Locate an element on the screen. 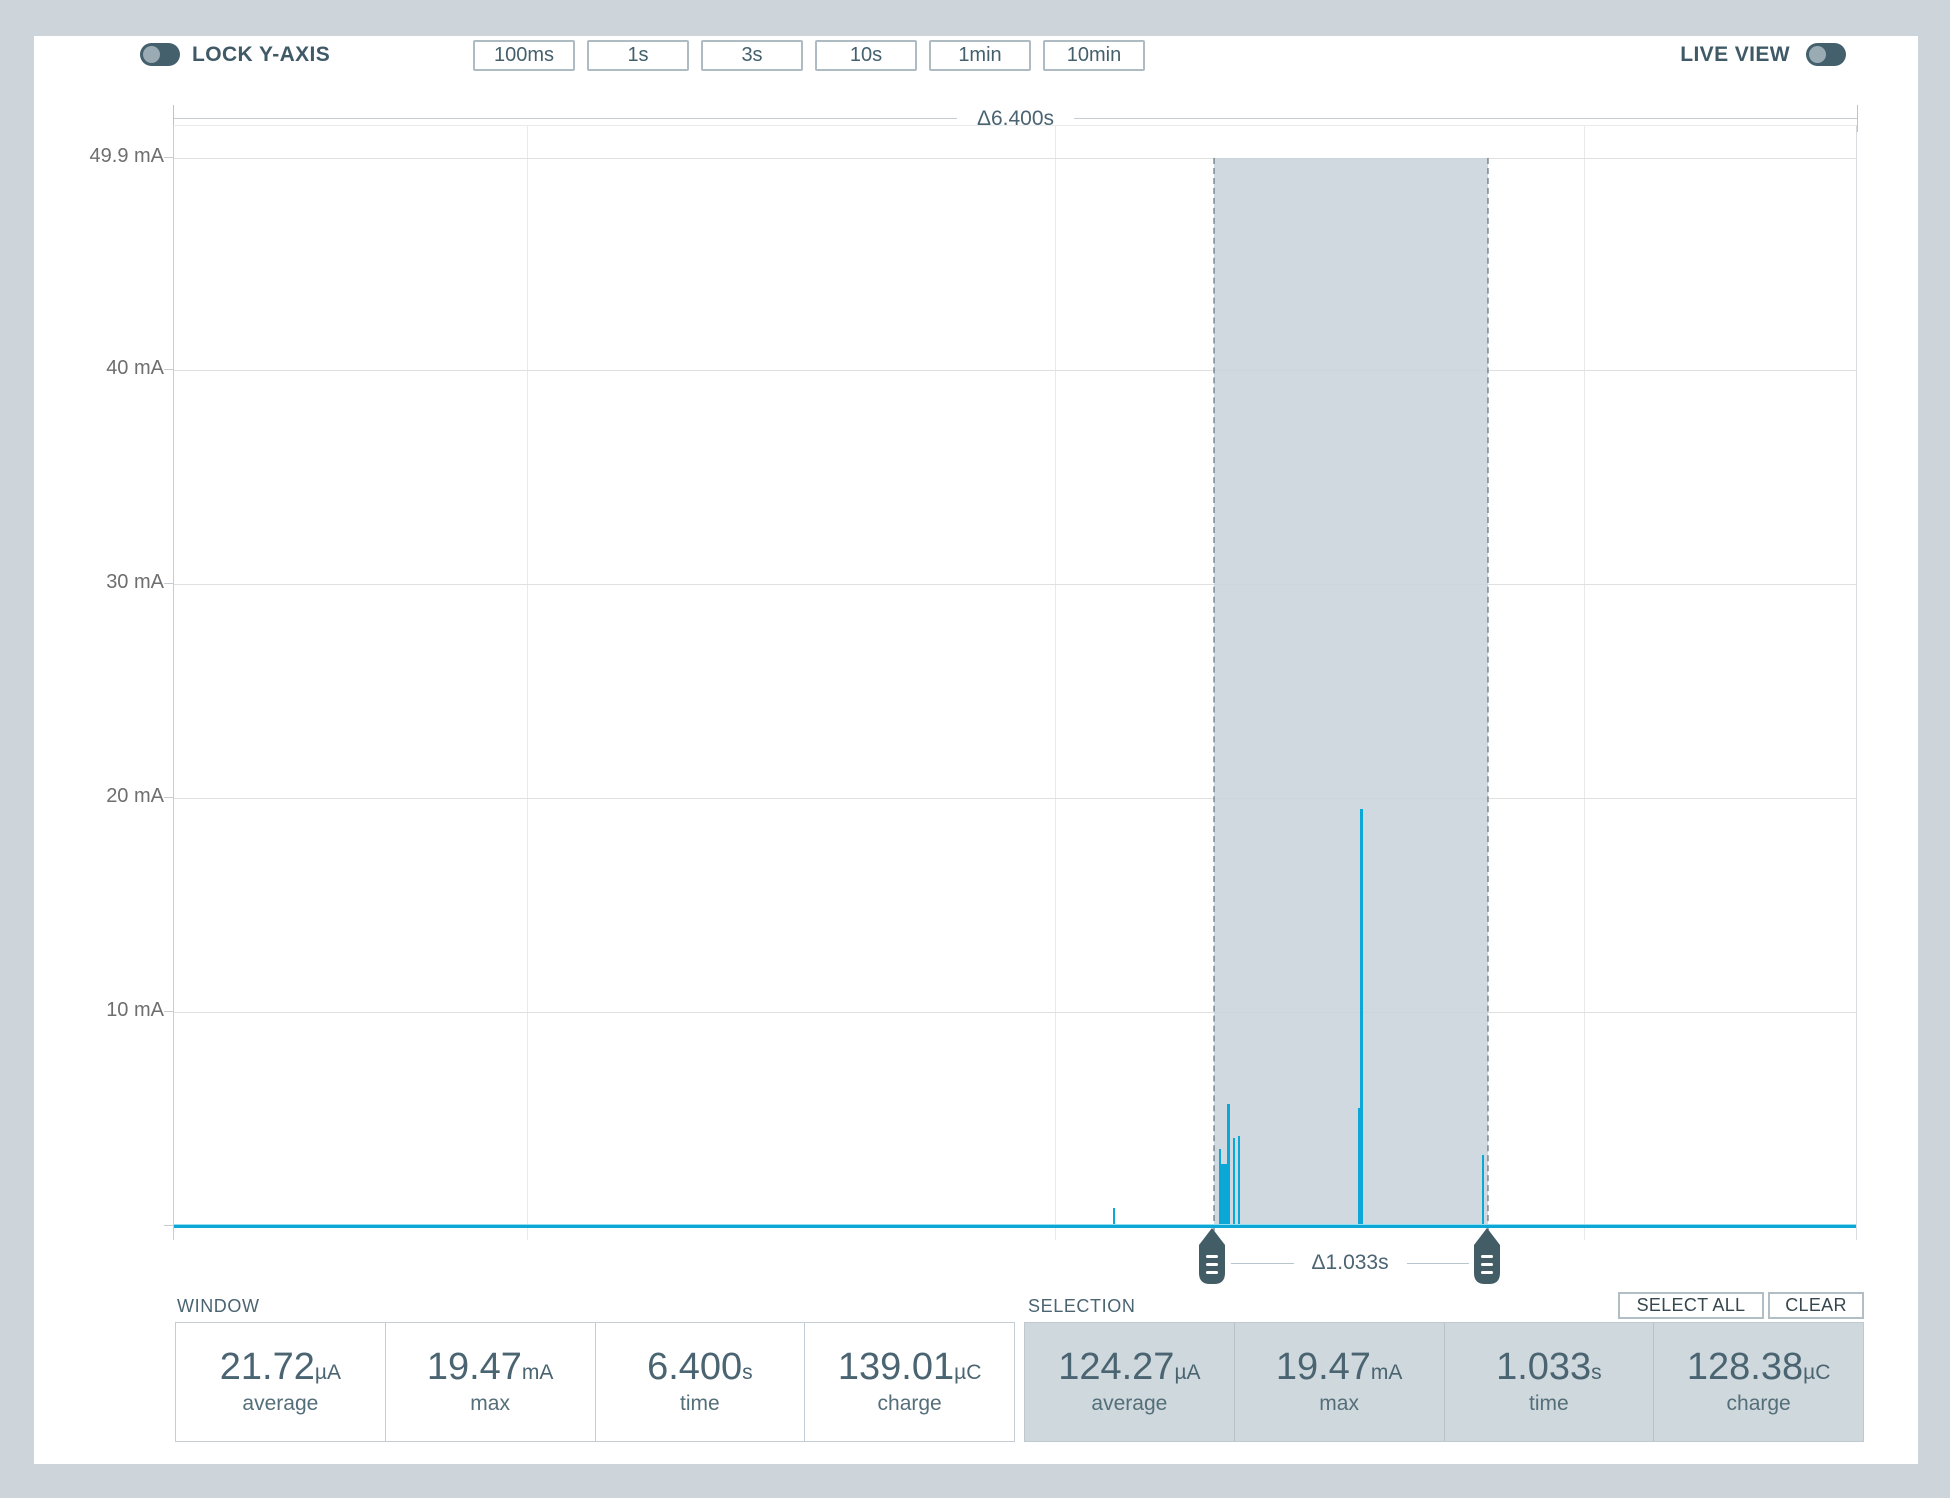 The height and width of the screenshot is (1498, 1950). selection-delta-meter: Δ1.033s is located at coordinates (1350, 1263).